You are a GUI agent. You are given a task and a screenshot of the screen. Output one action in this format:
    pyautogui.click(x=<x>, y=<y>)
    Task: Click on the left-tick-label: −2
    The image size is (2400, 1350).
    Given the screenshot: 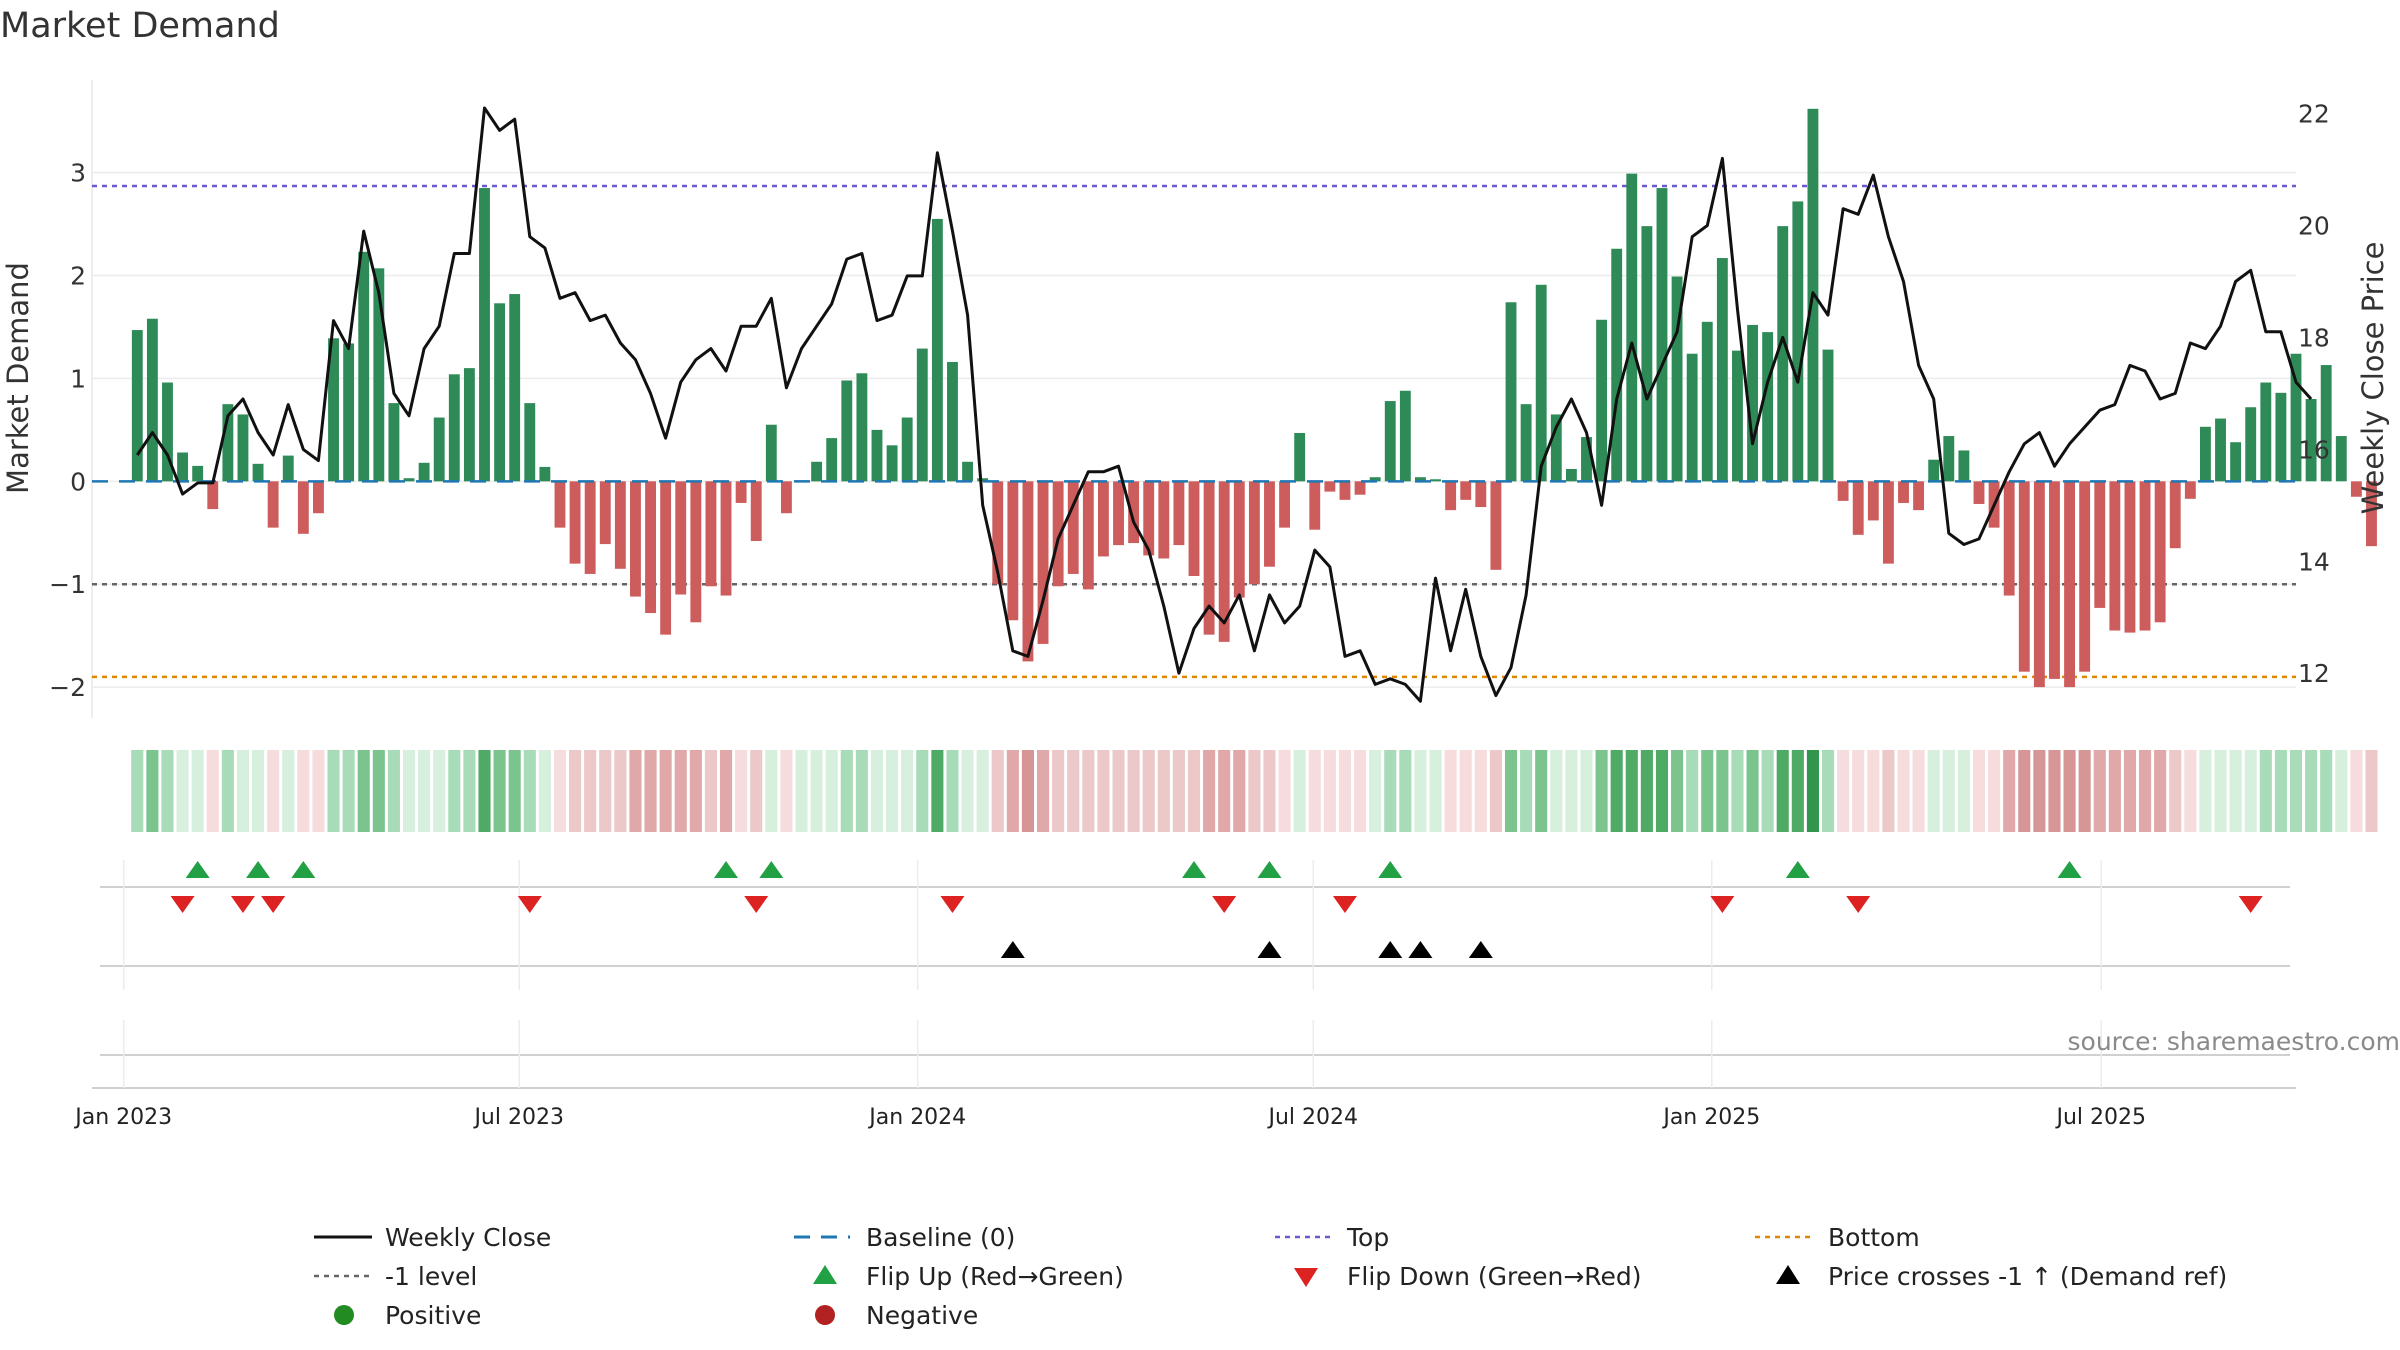 What is the action you would take?
    pyautogui.click(x=67, y=687)
    